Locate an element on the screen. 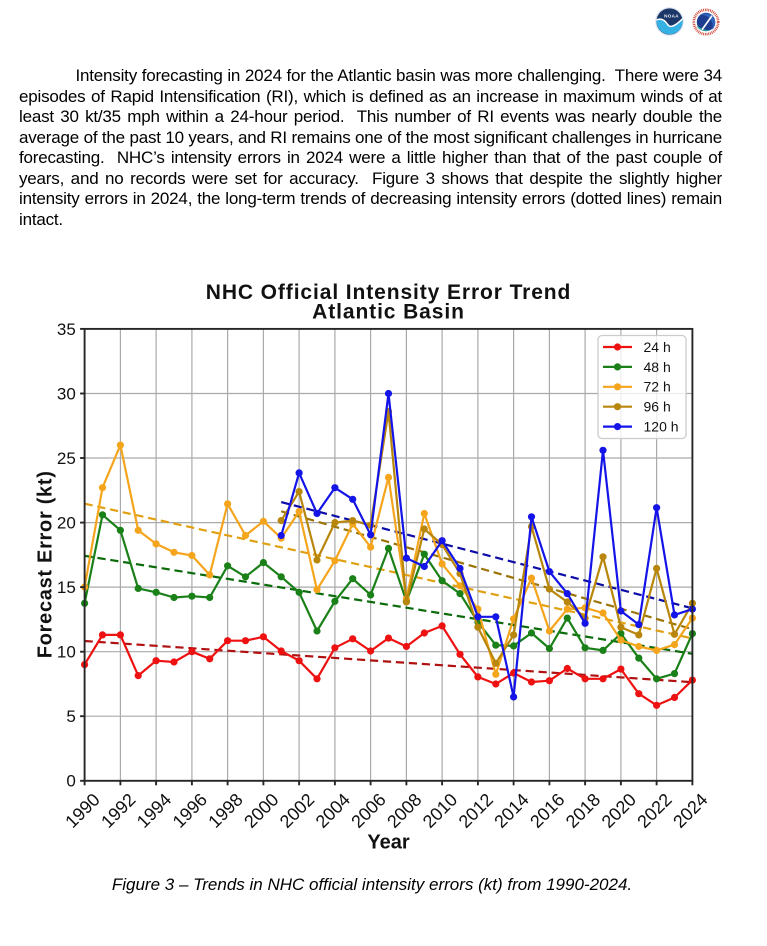  svg-text: 1994 is located at coordinates (154, 810).